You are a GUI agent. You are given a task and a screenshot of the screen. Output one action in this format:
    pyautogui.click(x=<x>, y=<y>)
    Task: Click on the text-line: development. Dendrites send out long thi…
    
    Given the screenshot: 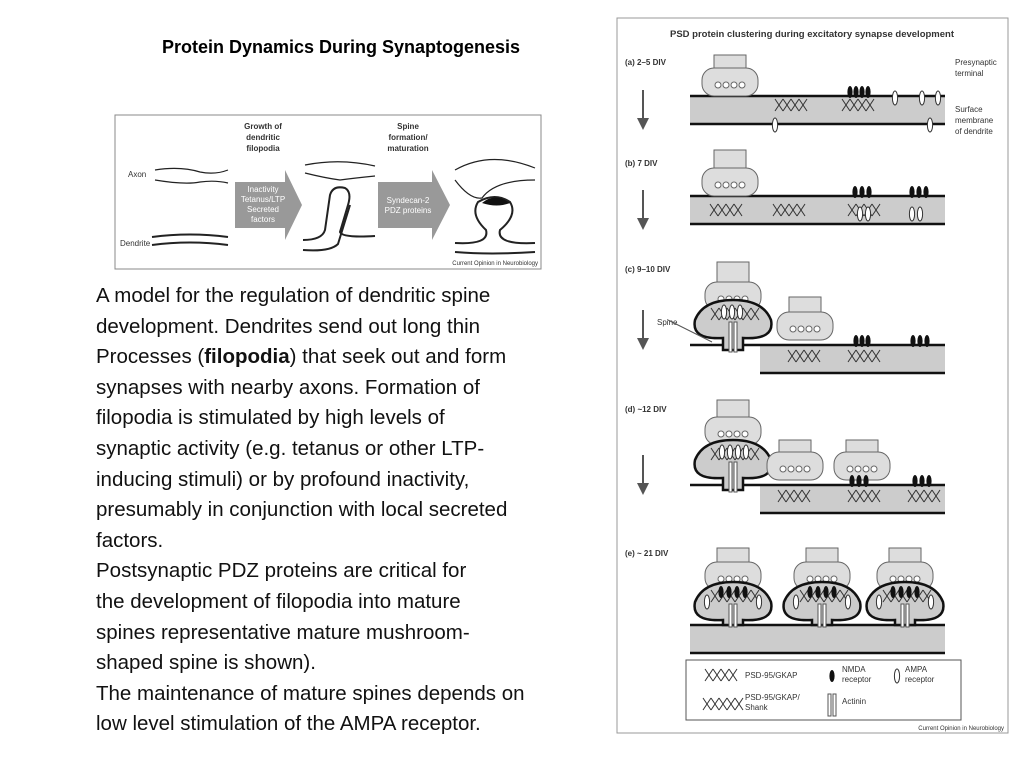 What is the action you would take?
    pyautogui.click(x=310, y=327)
    